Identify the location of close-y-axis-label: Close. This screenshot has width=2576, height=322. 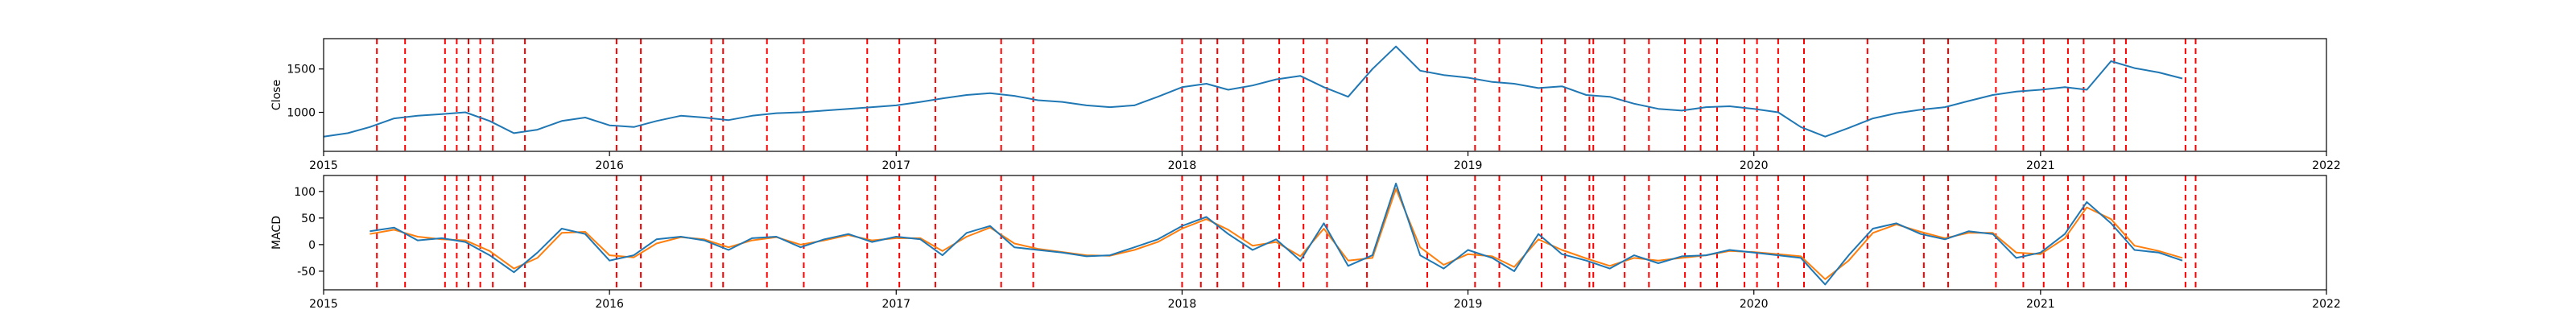
(276, 95).